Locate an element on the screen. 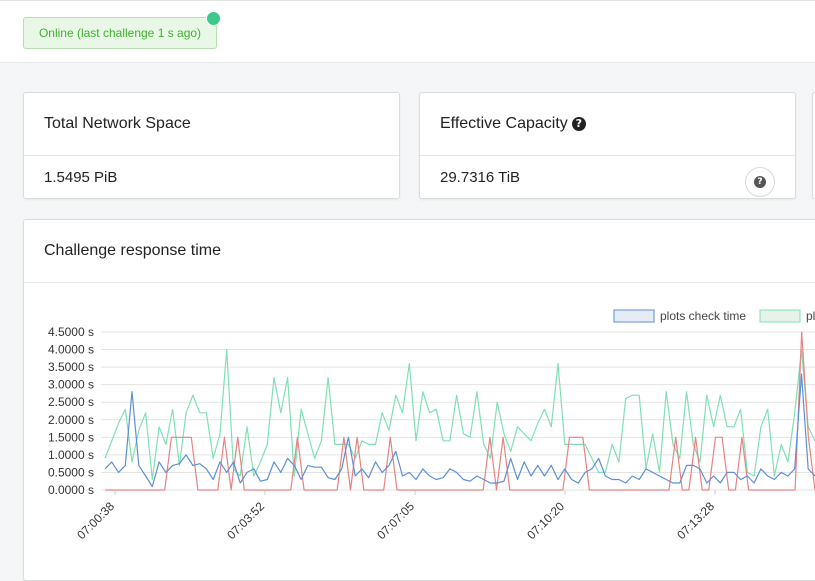  help-button: ? is located at coordinates (760, 182).